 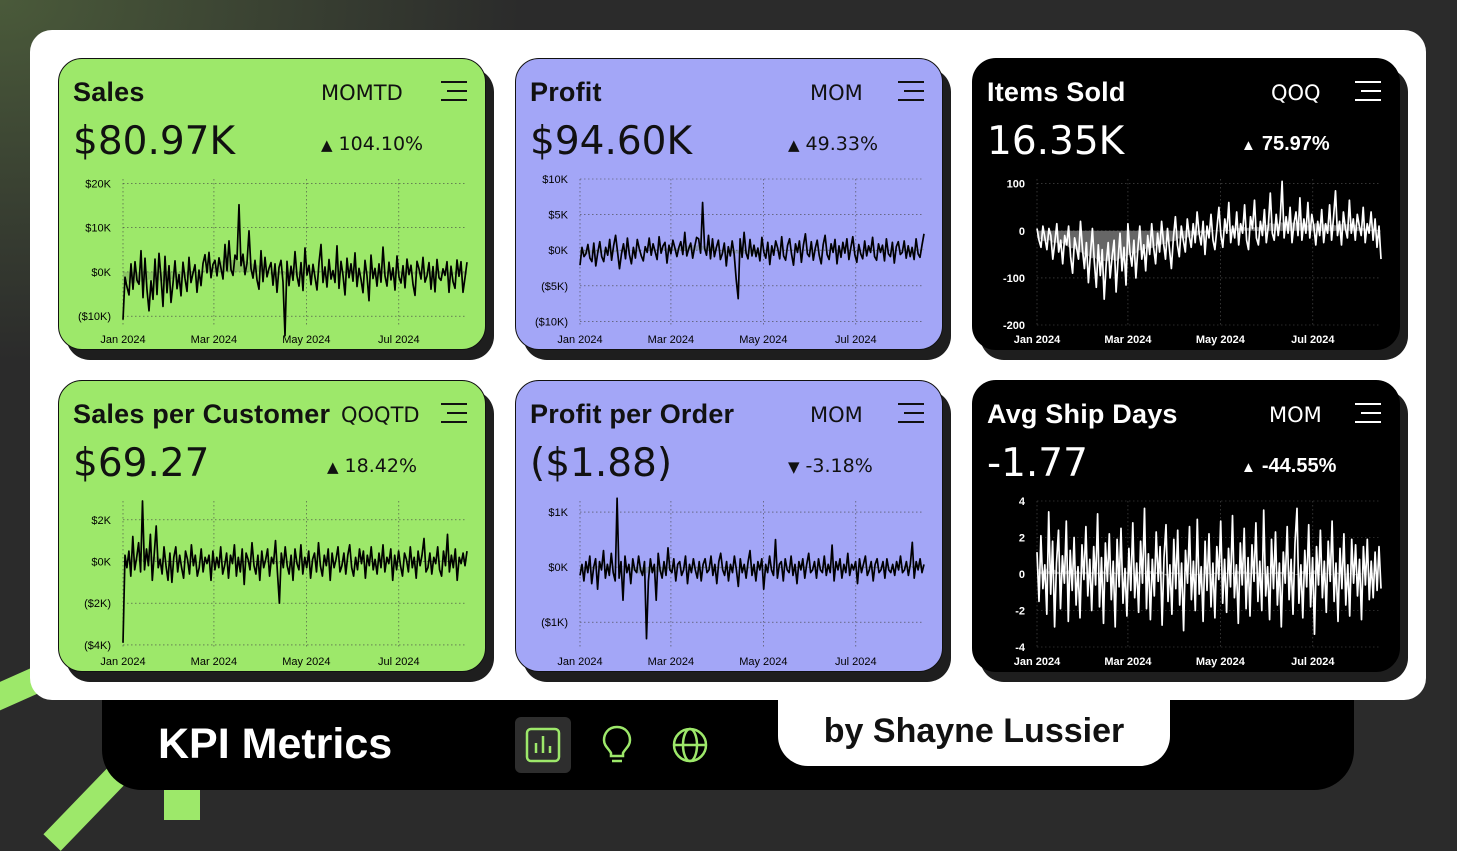 What do you see at coordinates (1299, 466) in the screenshot?
I see `change-value: -44.55%` at bounding box center [1299, 466].